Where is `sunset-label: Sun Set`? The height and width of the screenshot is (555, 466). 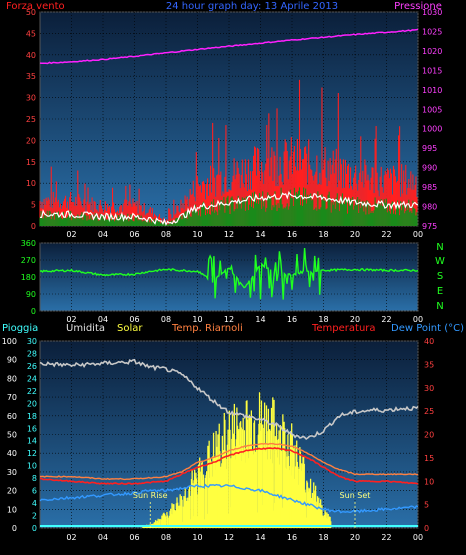
sunset-label: Sun Set is located at coordinates (355, 495).